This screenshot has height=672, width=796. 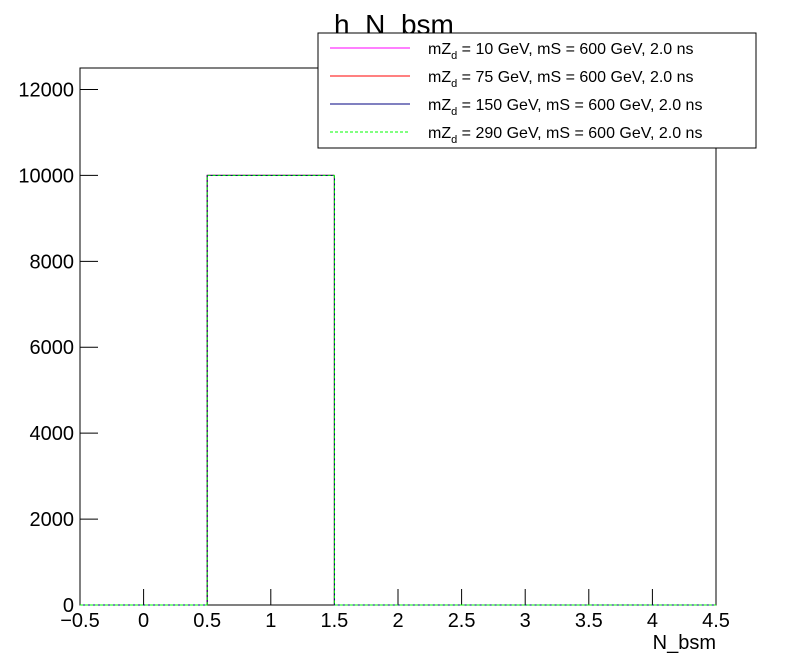 What do you see at coordinates (52, 434) in the screenshot?
I see `y-tick-label: 4000` at bounding box center [52, 434].